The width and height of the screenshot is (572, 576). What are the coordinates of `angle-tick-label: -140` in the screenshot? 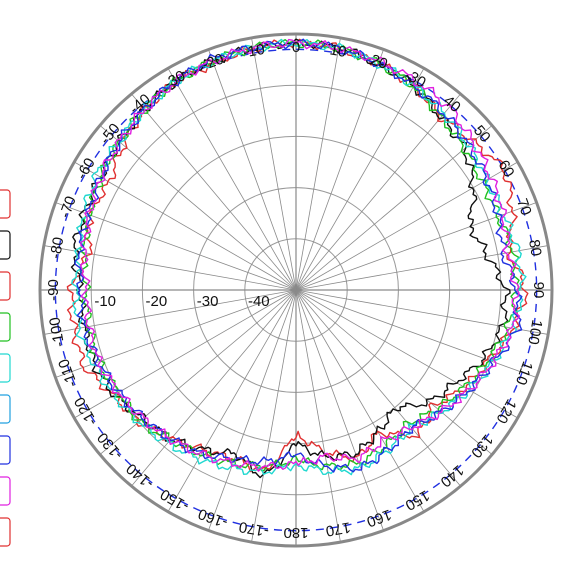 It's located at (140, 476).